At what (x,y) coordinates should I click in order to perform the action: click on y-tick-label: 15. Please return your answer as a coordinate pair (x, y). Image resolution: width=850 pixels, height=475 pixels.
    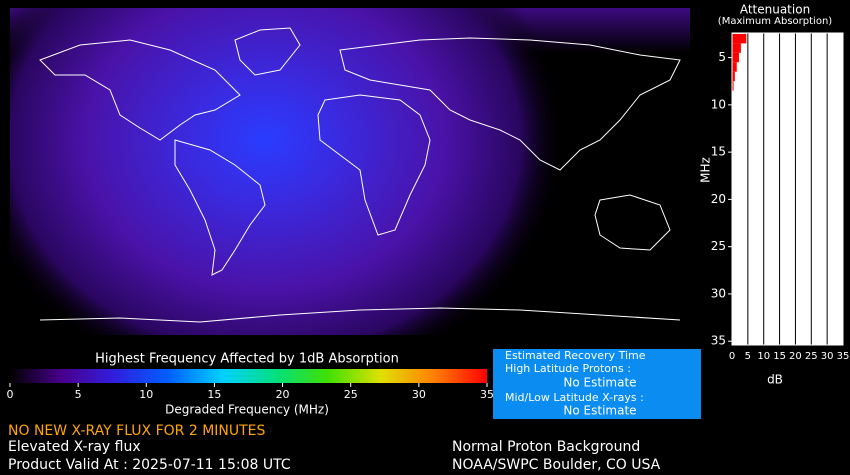
    Looking at the image, I should click on (718, 152).